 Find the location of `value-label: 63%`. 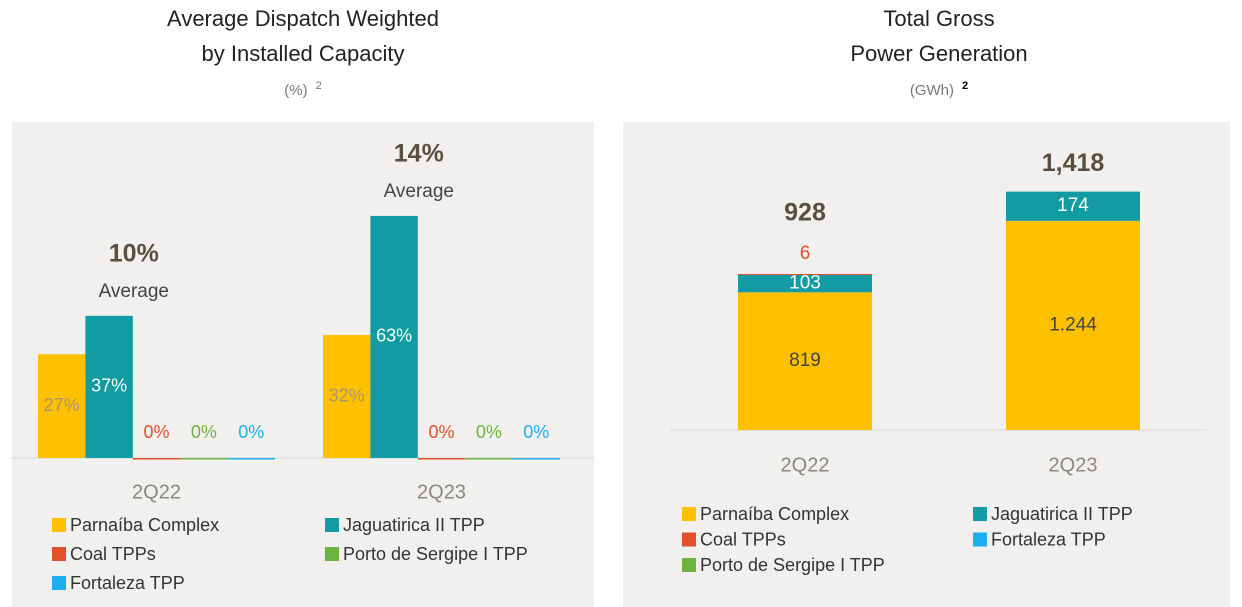

value-label: 63% is located at coordinates (394, 336).